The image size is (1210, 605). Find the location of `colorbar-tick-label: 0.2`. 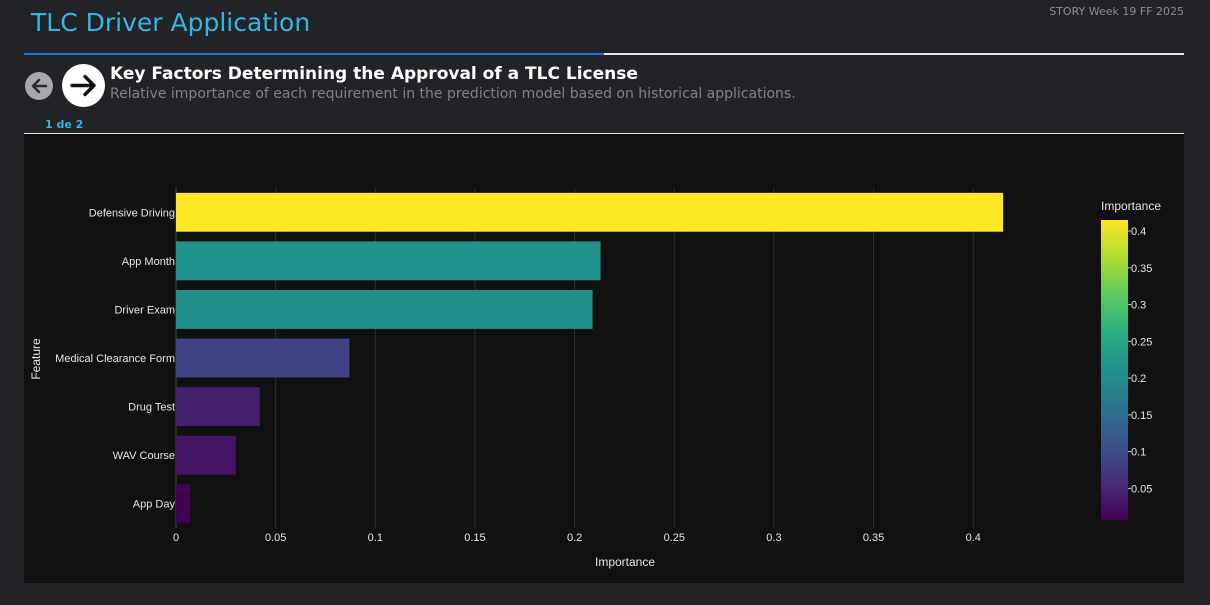

colorbar-tick-label: 0.2 is located at coordinates (1138, 379).